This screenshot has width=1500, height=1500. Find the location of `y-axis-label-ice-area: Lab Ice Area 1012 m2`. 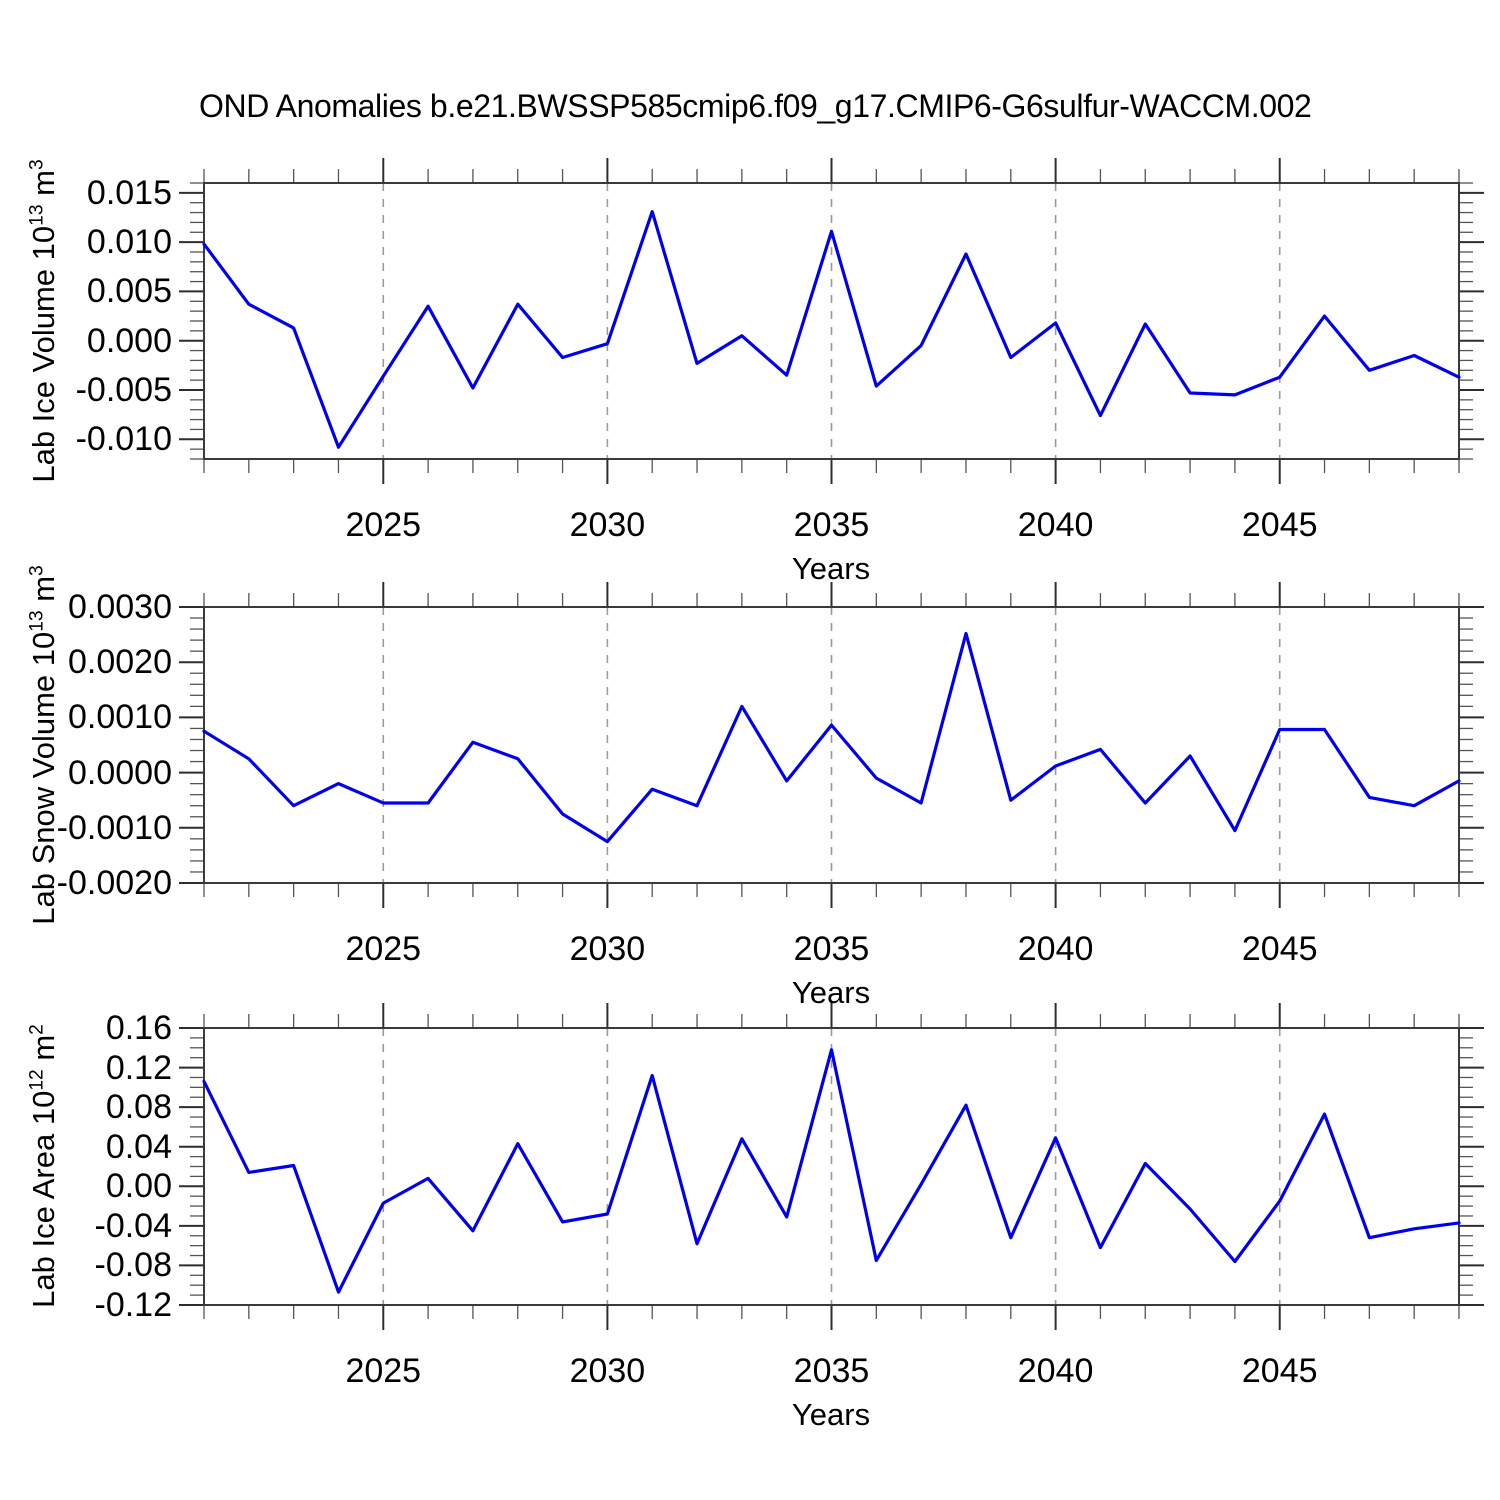

y-axis-label-ice-area: Lab Ice Area 1012 m2 is located at coordinates (44, 1166).